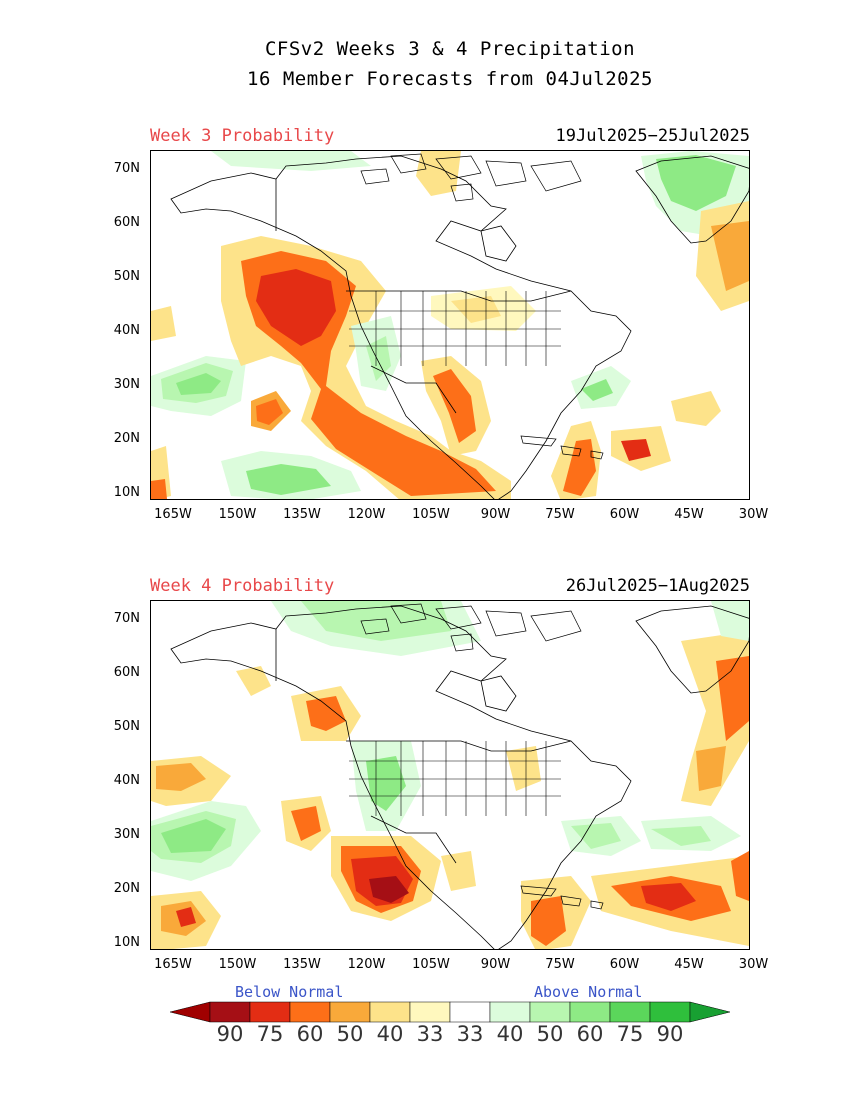  What do you see at coordinates (173, 514) in the screenshot?
I see `lon-tick-label: 165W` at bounding box center [173, 514].